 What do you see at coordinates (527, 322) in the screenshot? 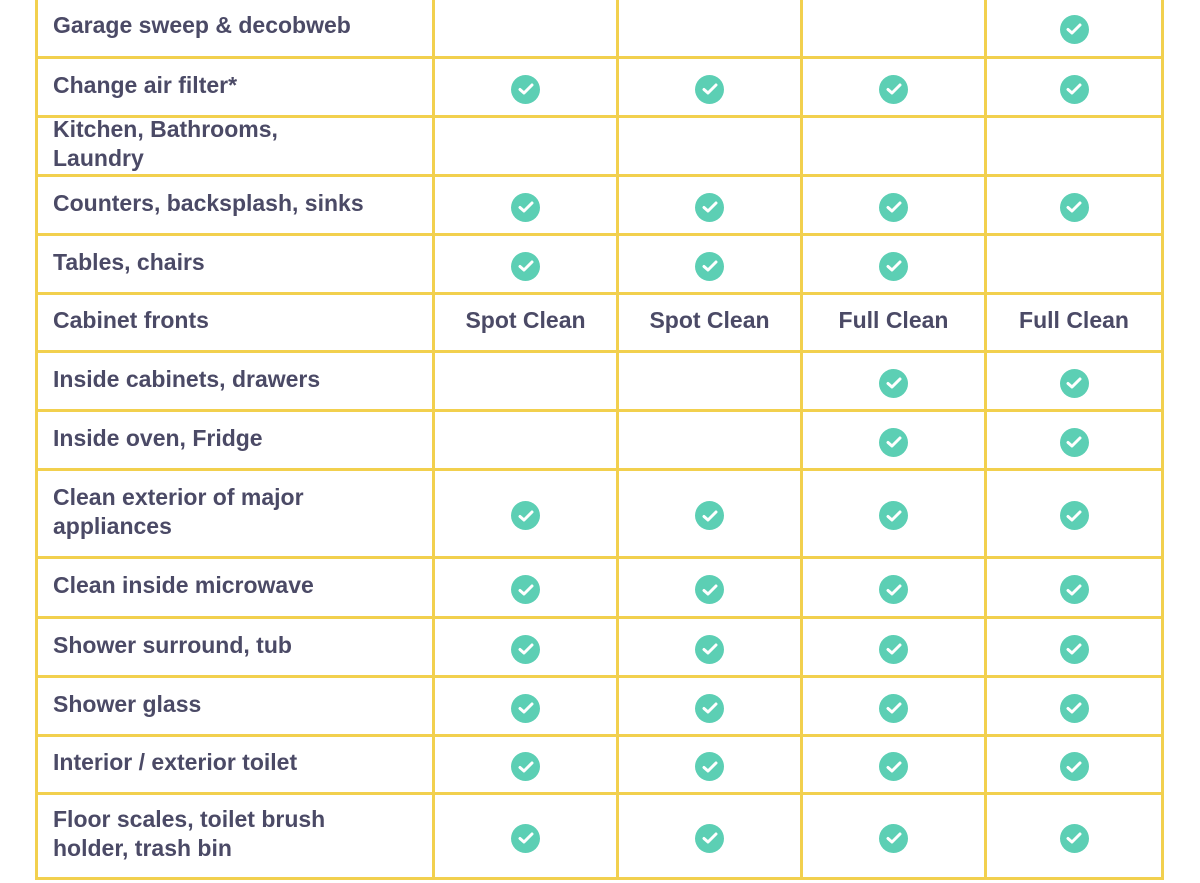
I see `plan-cell: Spot Clean` at bounding box center [527, 322].